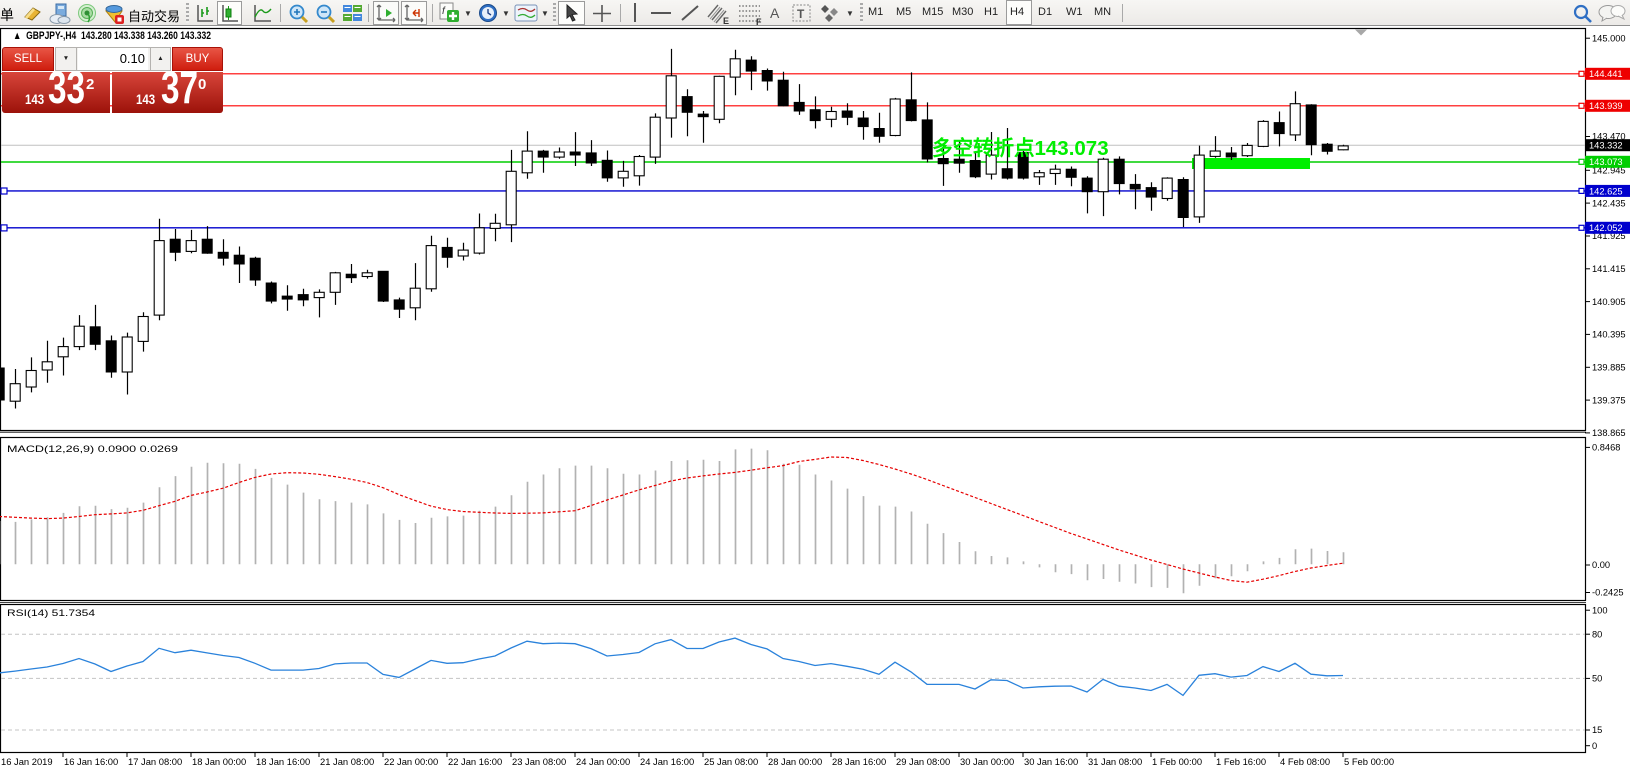  Describe the element at coordinates (1594, 746) in the screenshot. I see `svg-text: 0` at that location.